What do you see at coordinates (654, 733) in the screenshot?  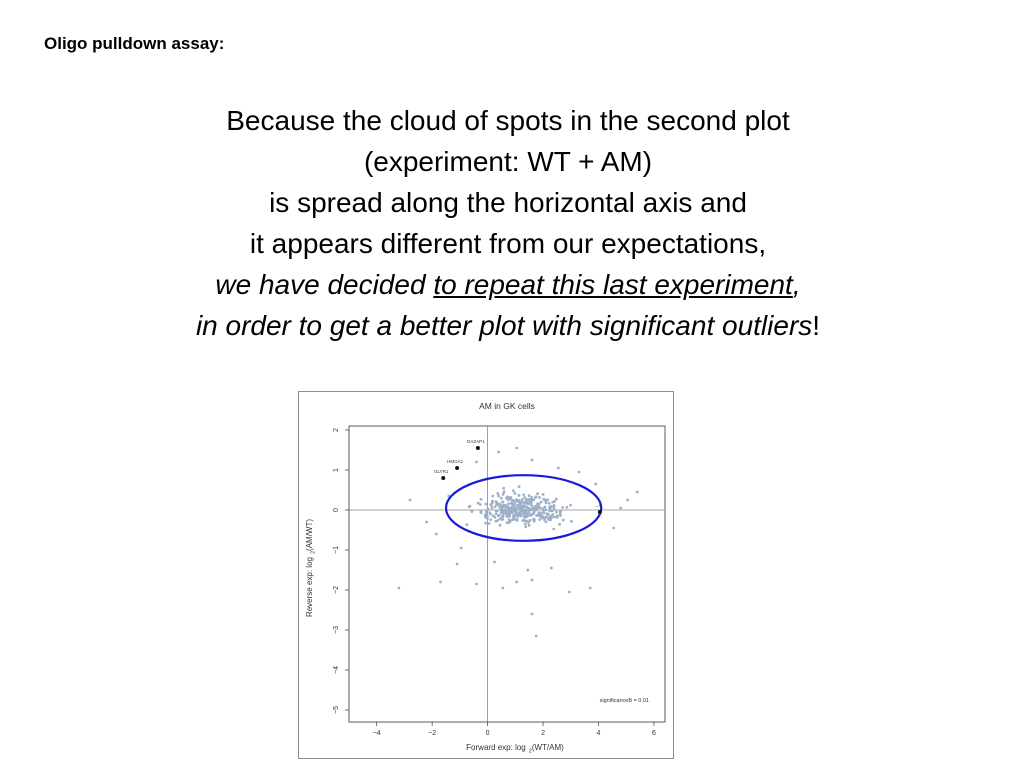 I see `x-tick-label: 6` at bounding box center [654, 733].